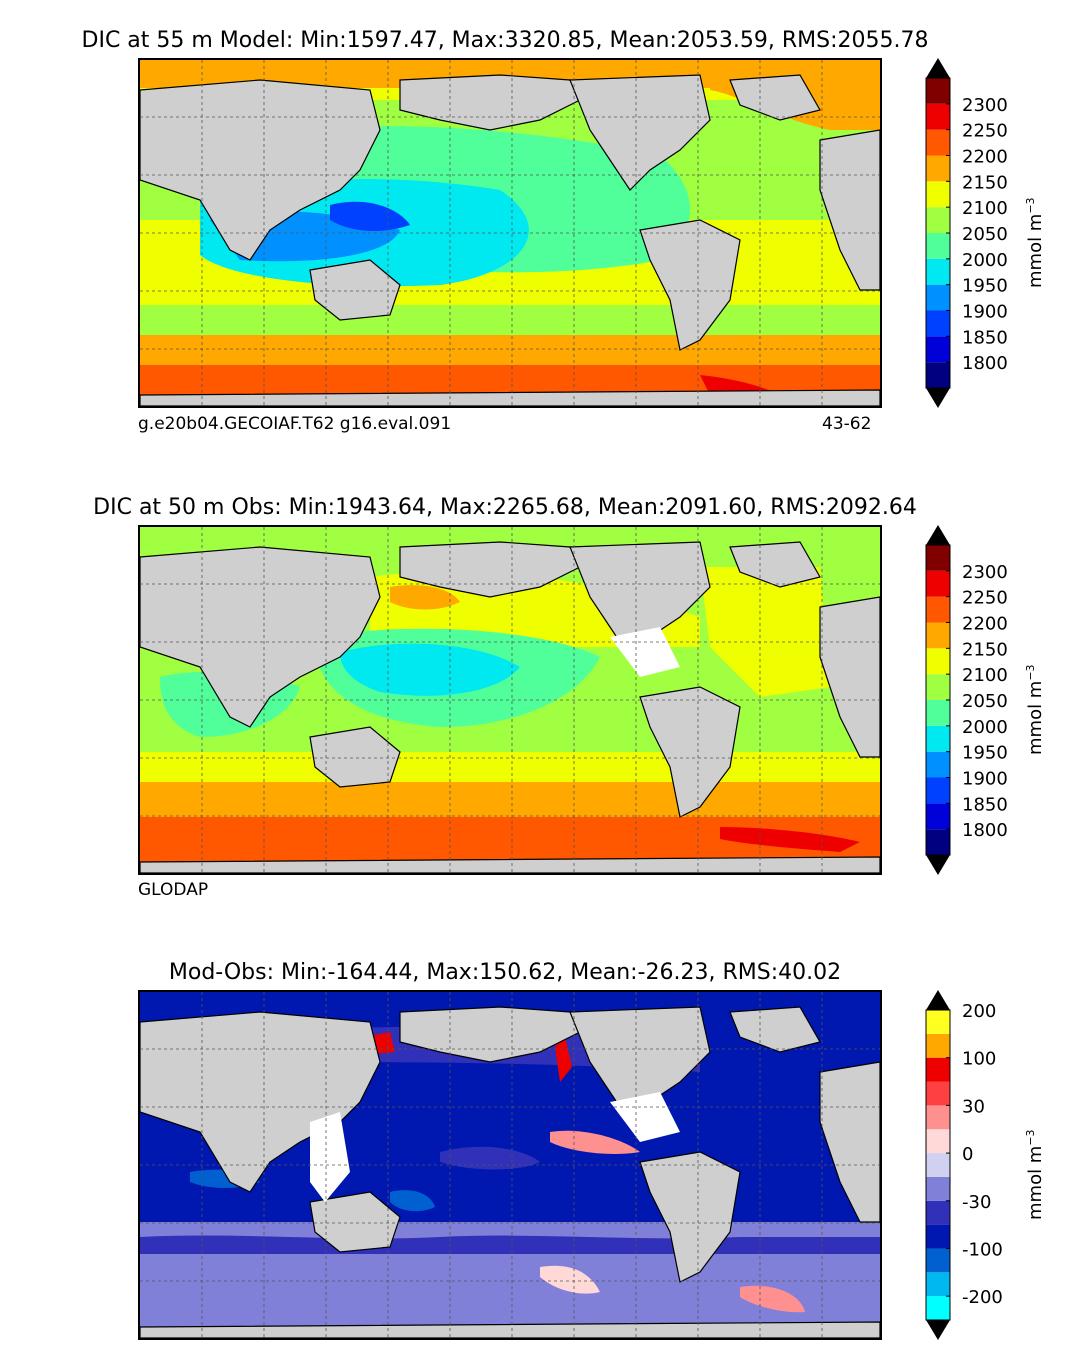 This screenshot has width=1079, height=1372. What do you see at coordinates (985, 753) in the screenshot?
I see `panel-2-colorbar-tick-label: 1950` at bounding box center [985, 753].